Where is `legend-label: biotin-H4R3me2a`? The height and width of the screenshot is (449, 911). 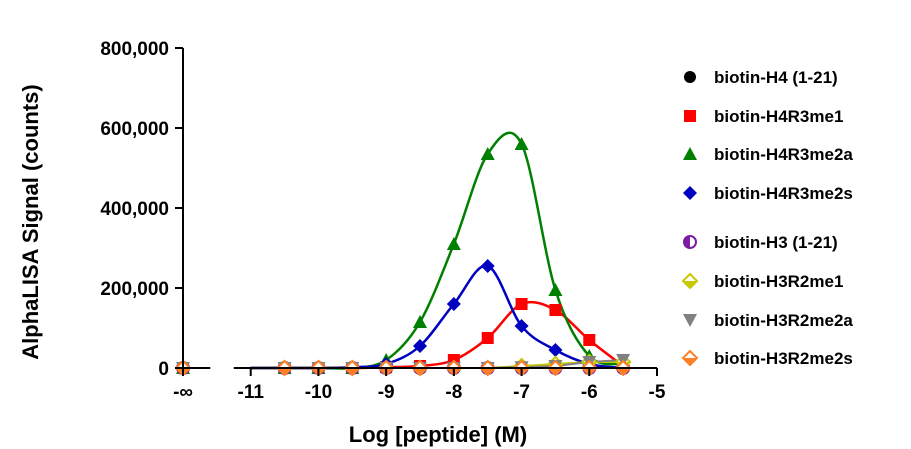
legend-label: biotin-H4R3me2a is located at coordinates (783, 154).